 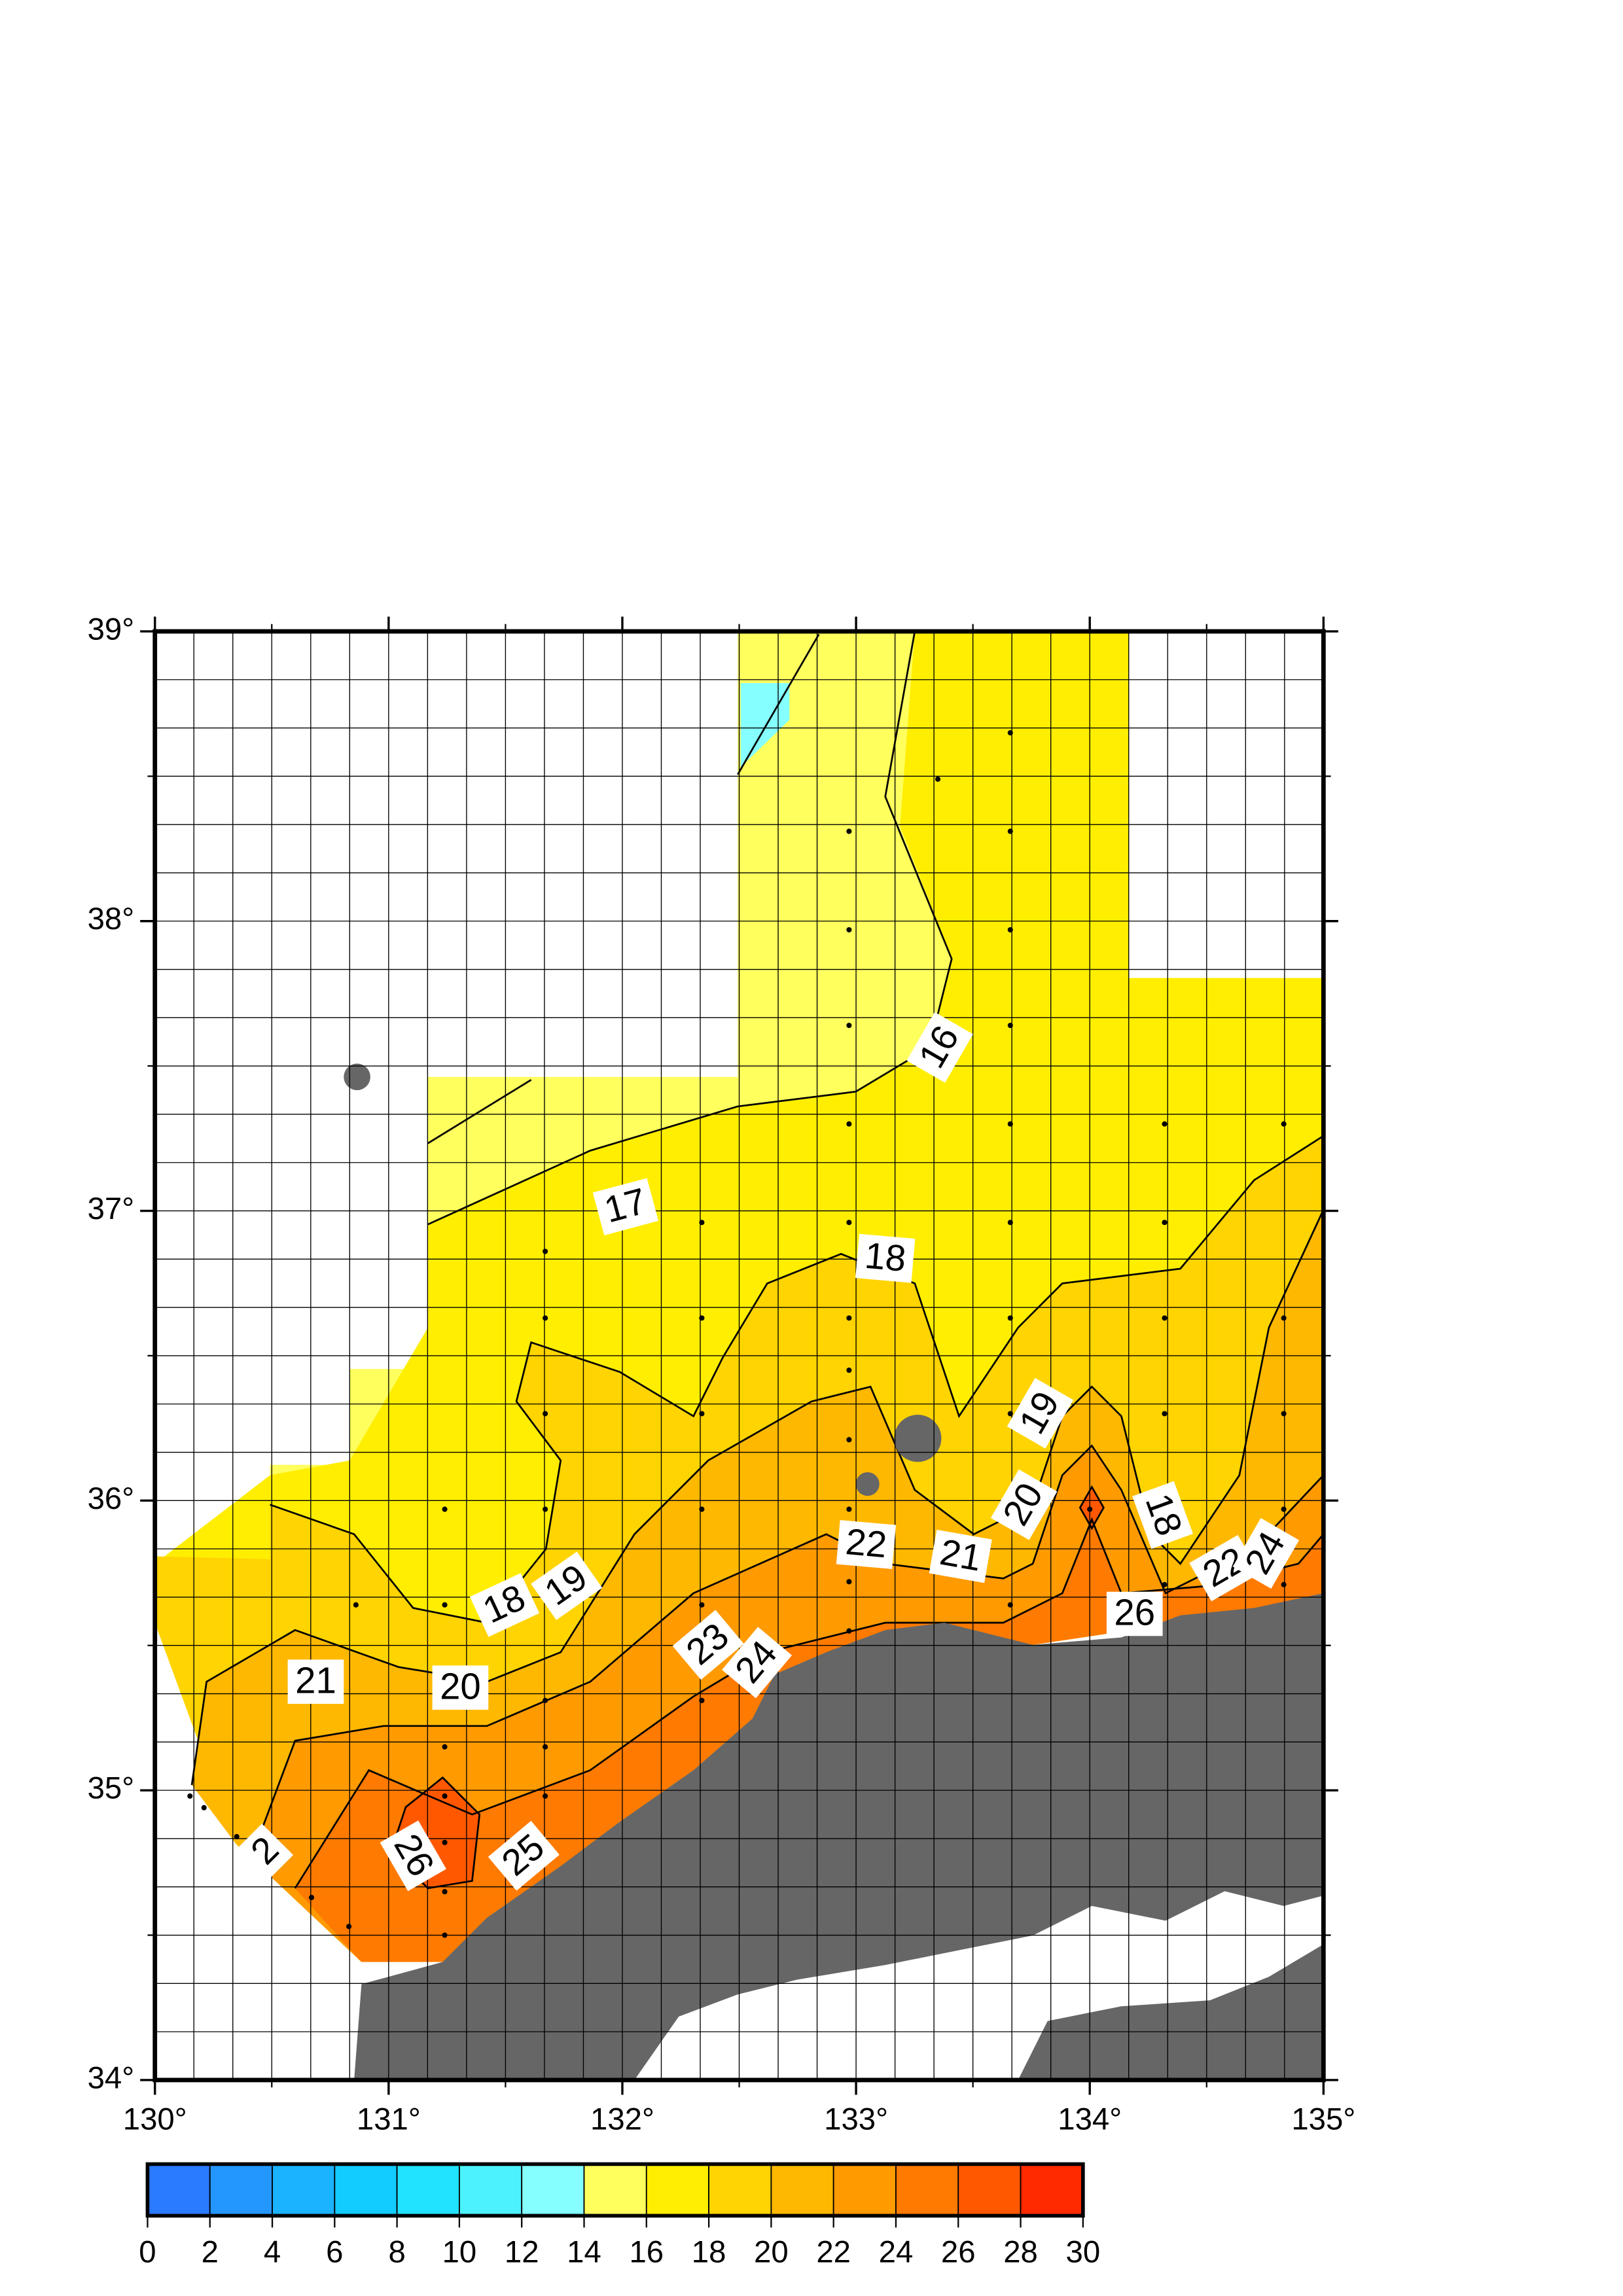 I want to click on y-tick-label: 36°, so click(x=111, y=1498).